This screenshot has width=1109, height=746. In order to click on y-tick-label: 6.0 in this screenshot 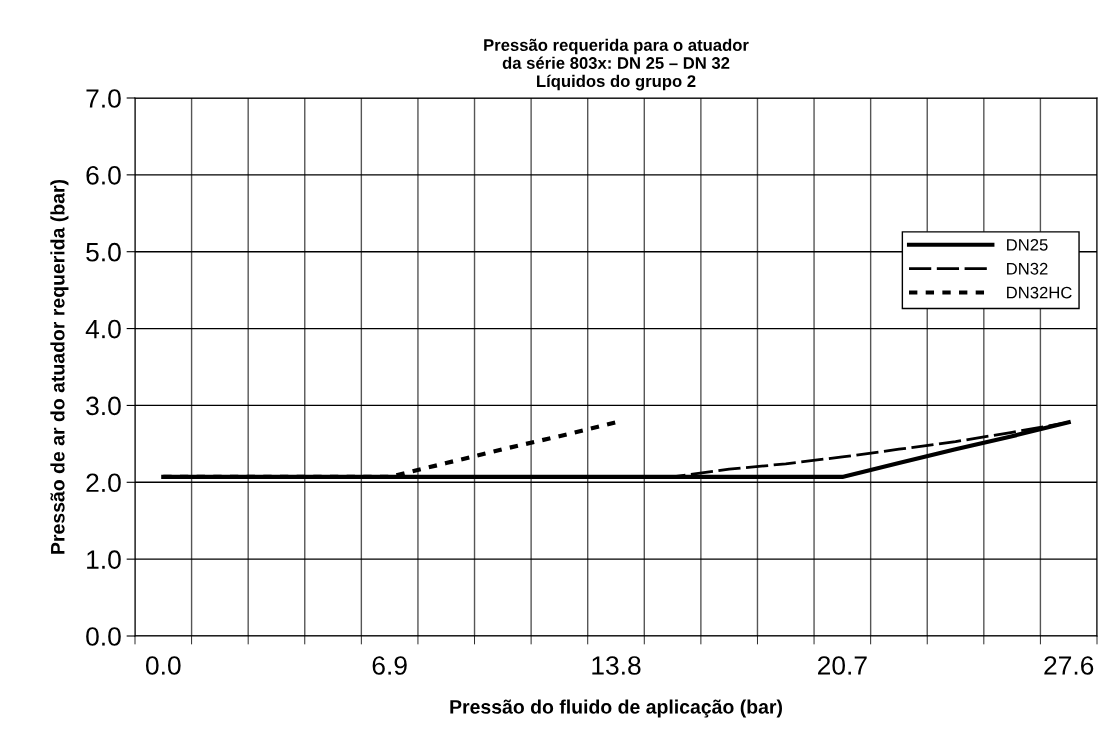, I will do `click(103, 175)`.